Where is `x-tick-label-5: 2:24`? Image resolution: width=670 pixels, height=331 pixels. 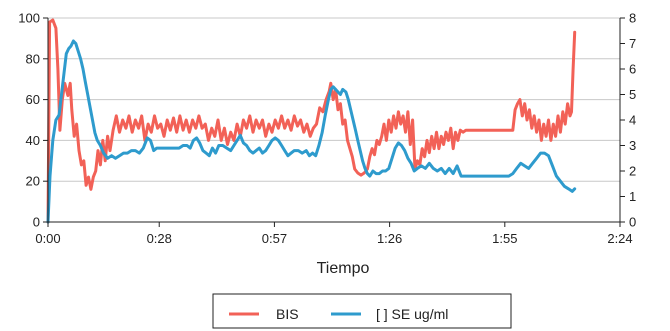 x-tick-label-5: 2:24 is located at coordinates (619, 238).